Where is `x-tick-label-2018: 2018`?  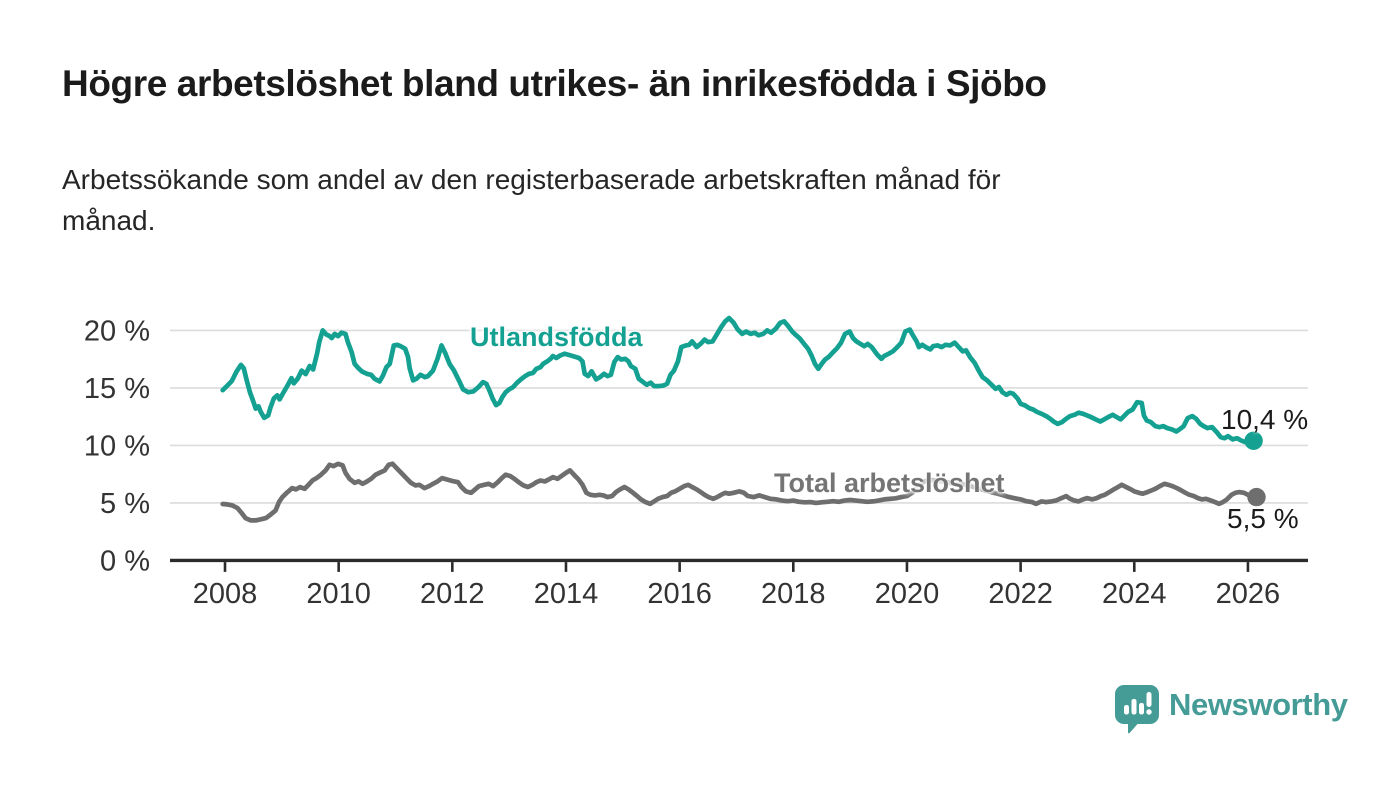
x-tick-label-2018: 2018 is located at coordinates (793, 594).